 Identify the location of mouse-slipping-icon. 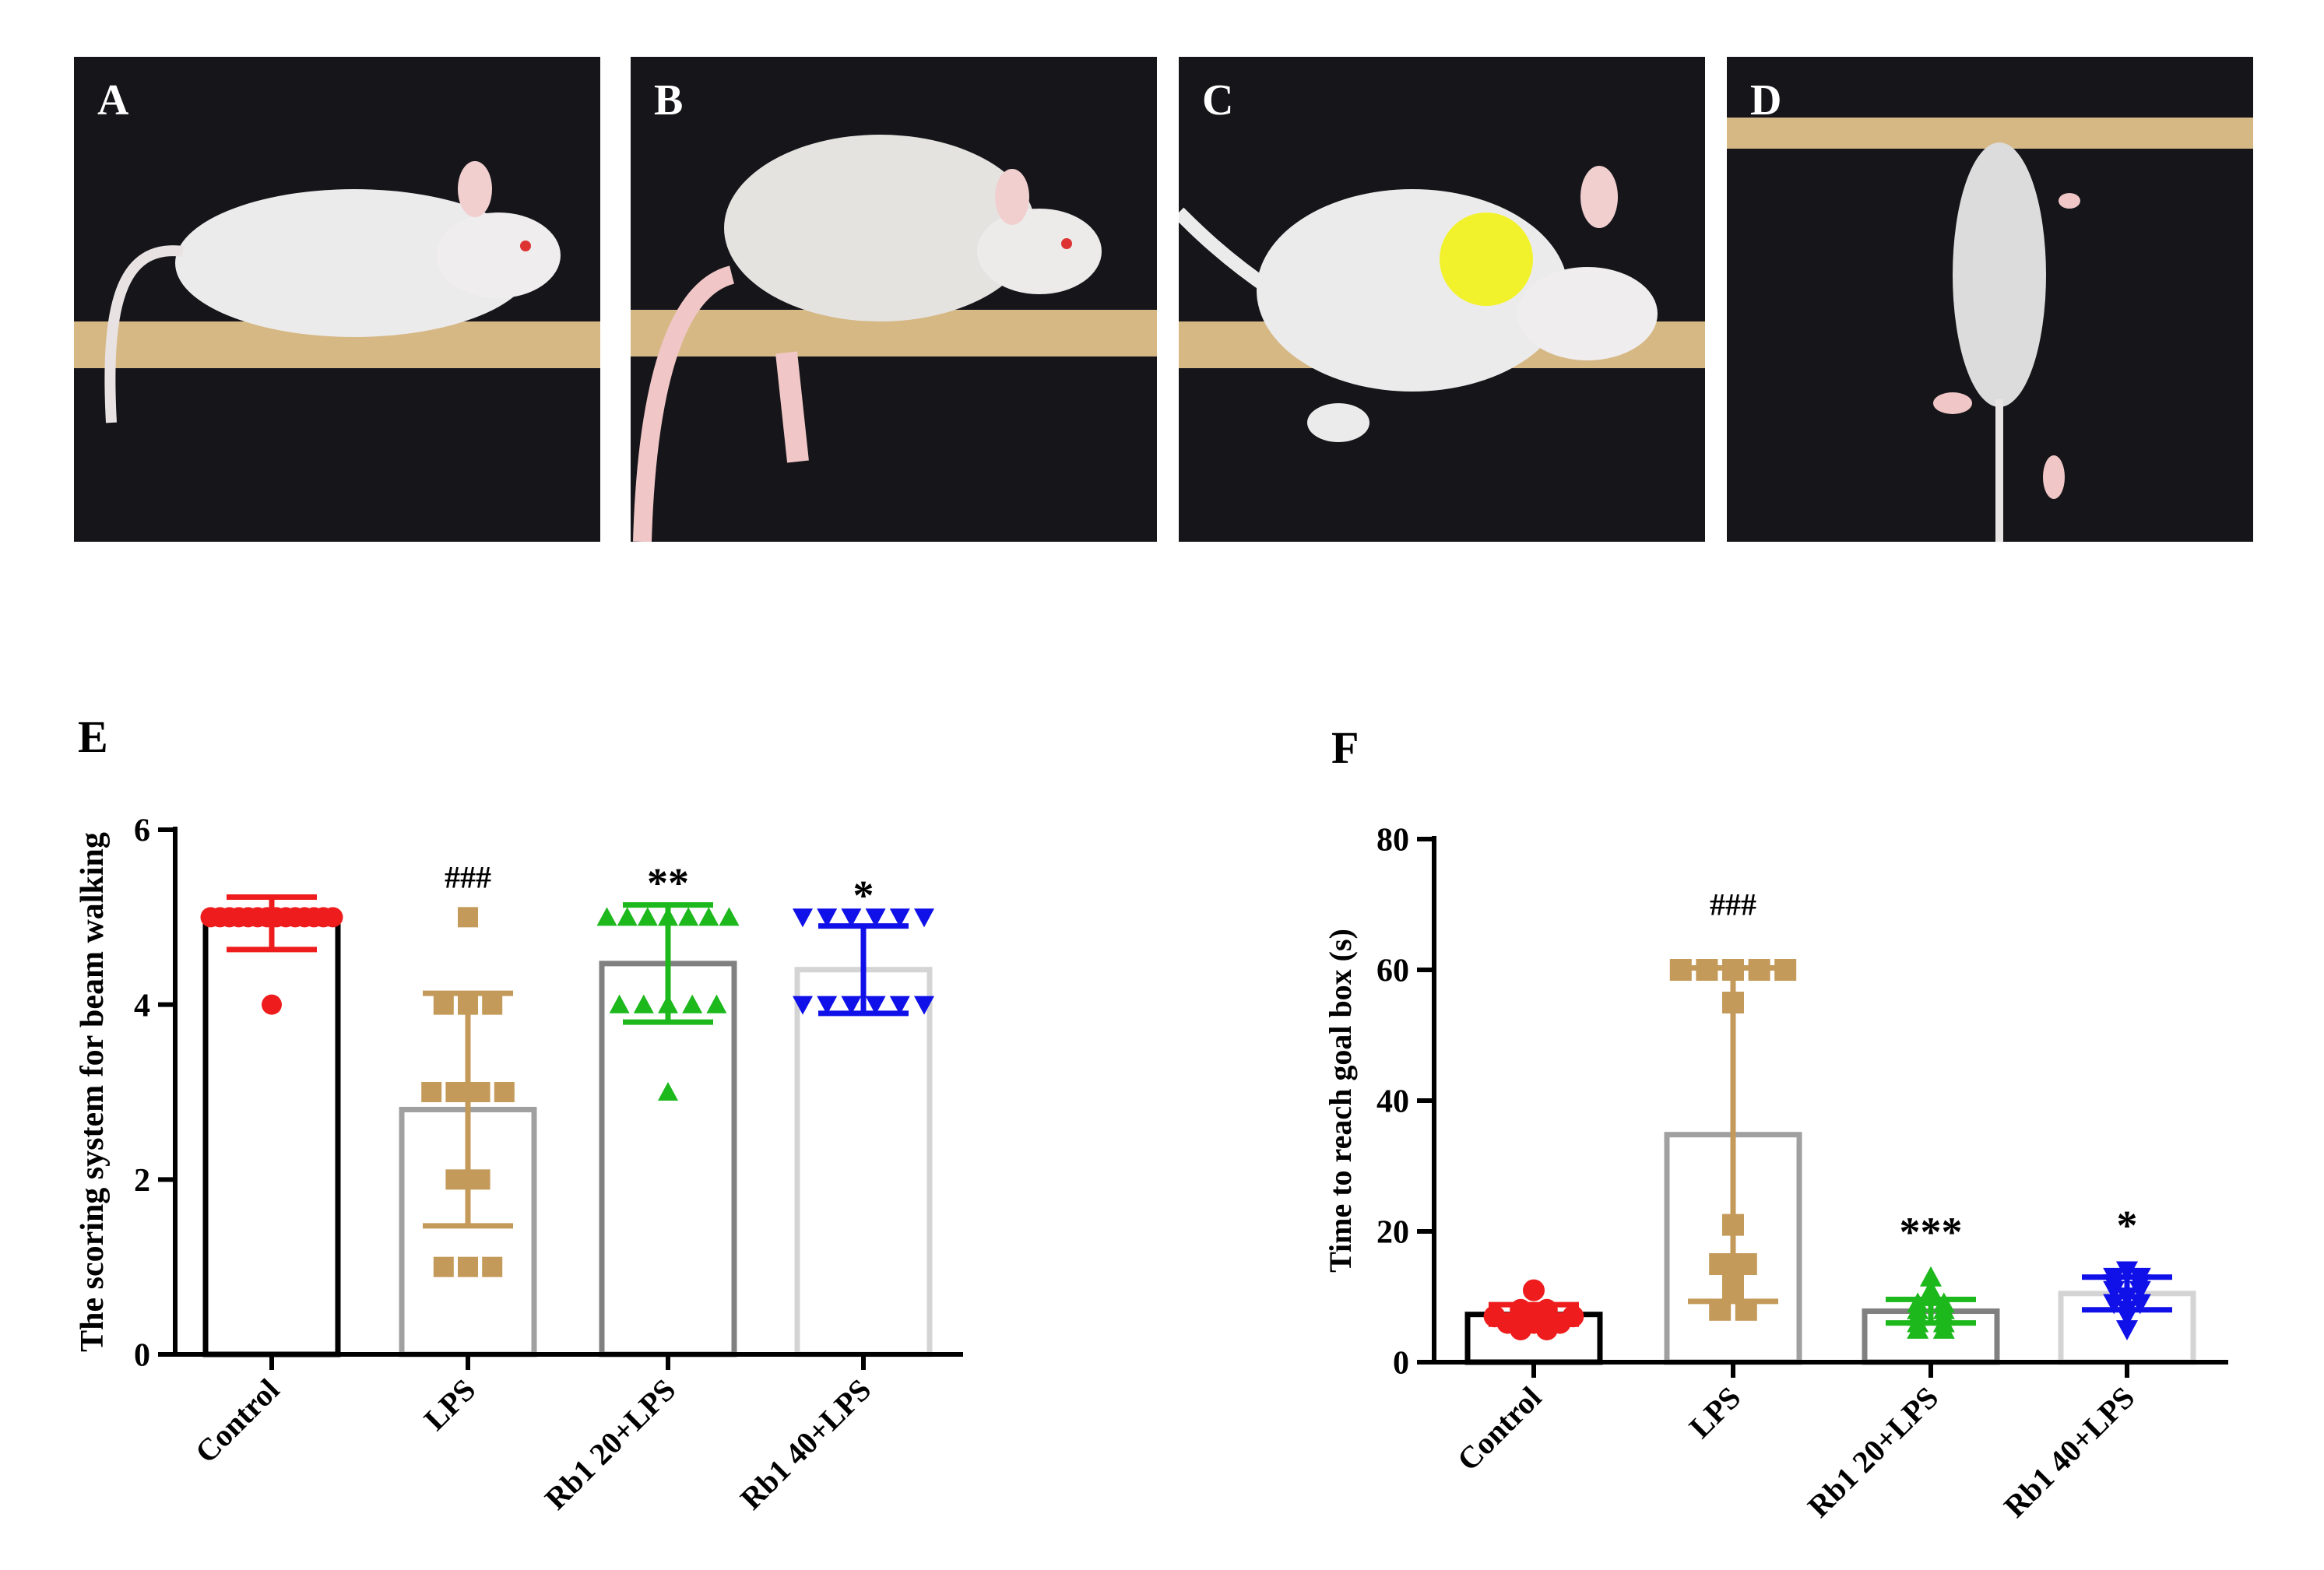
(894, 299).